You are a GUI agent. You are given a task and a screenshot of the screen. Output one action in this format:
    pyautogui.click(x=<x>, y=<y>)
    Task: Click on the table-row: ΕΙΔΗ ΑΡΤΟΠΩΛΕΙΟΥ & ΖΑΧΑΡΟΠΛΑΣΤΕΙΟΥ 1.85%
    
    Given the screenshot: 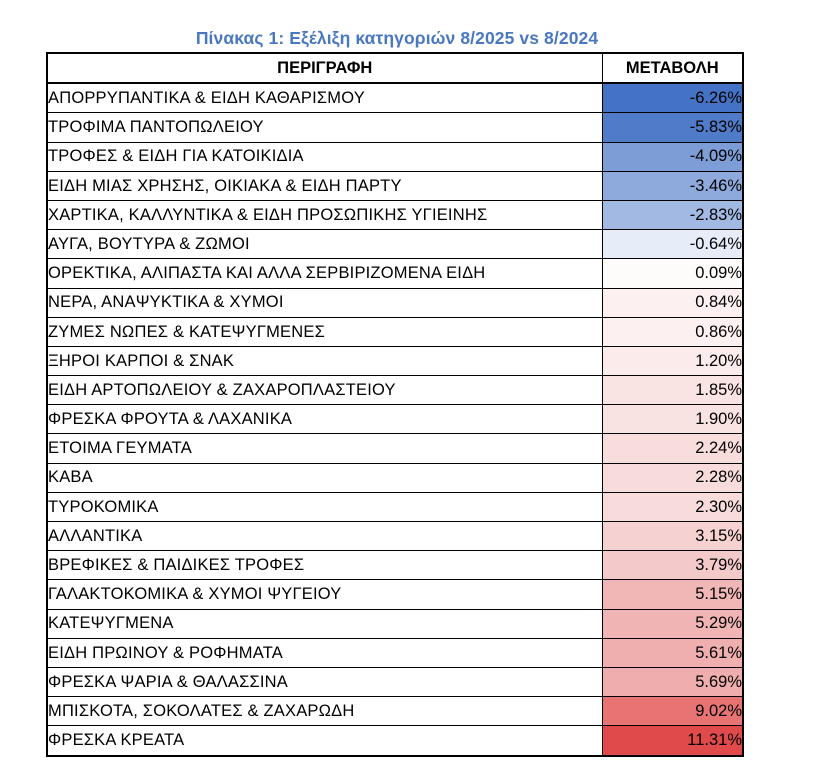 What is the action you would take?
    pyautogui.click(x=395, y=390)
    